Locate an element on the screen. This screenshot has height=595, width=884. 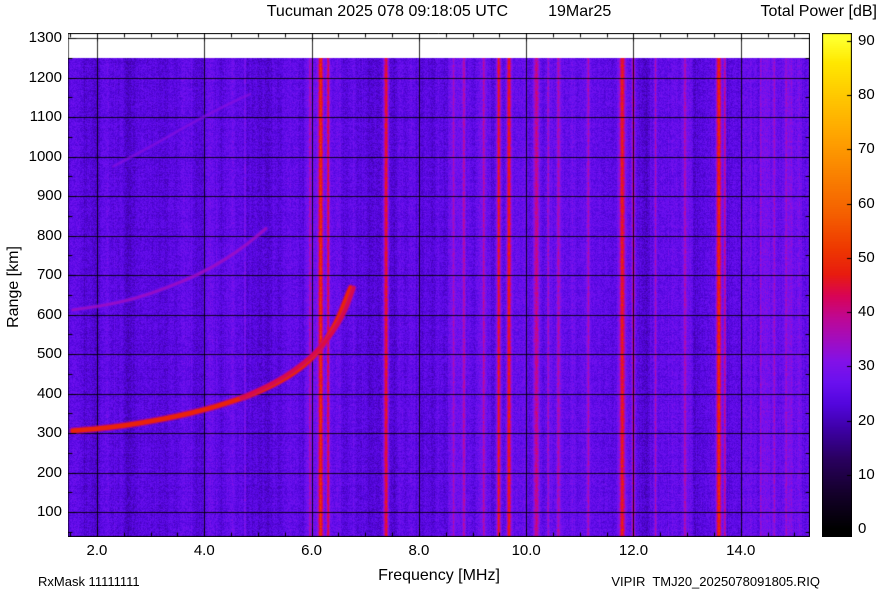
colorbar-tick-label: 20 is located at coordinates (866, 420).